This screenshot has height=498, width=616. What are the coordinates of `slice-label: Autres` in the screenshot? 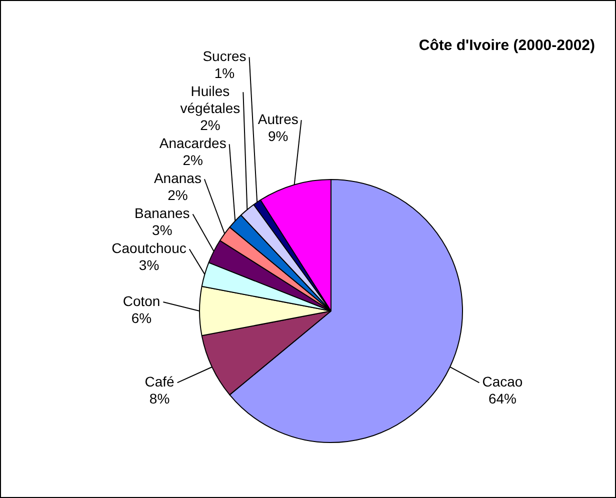 It's located at (278, 118).